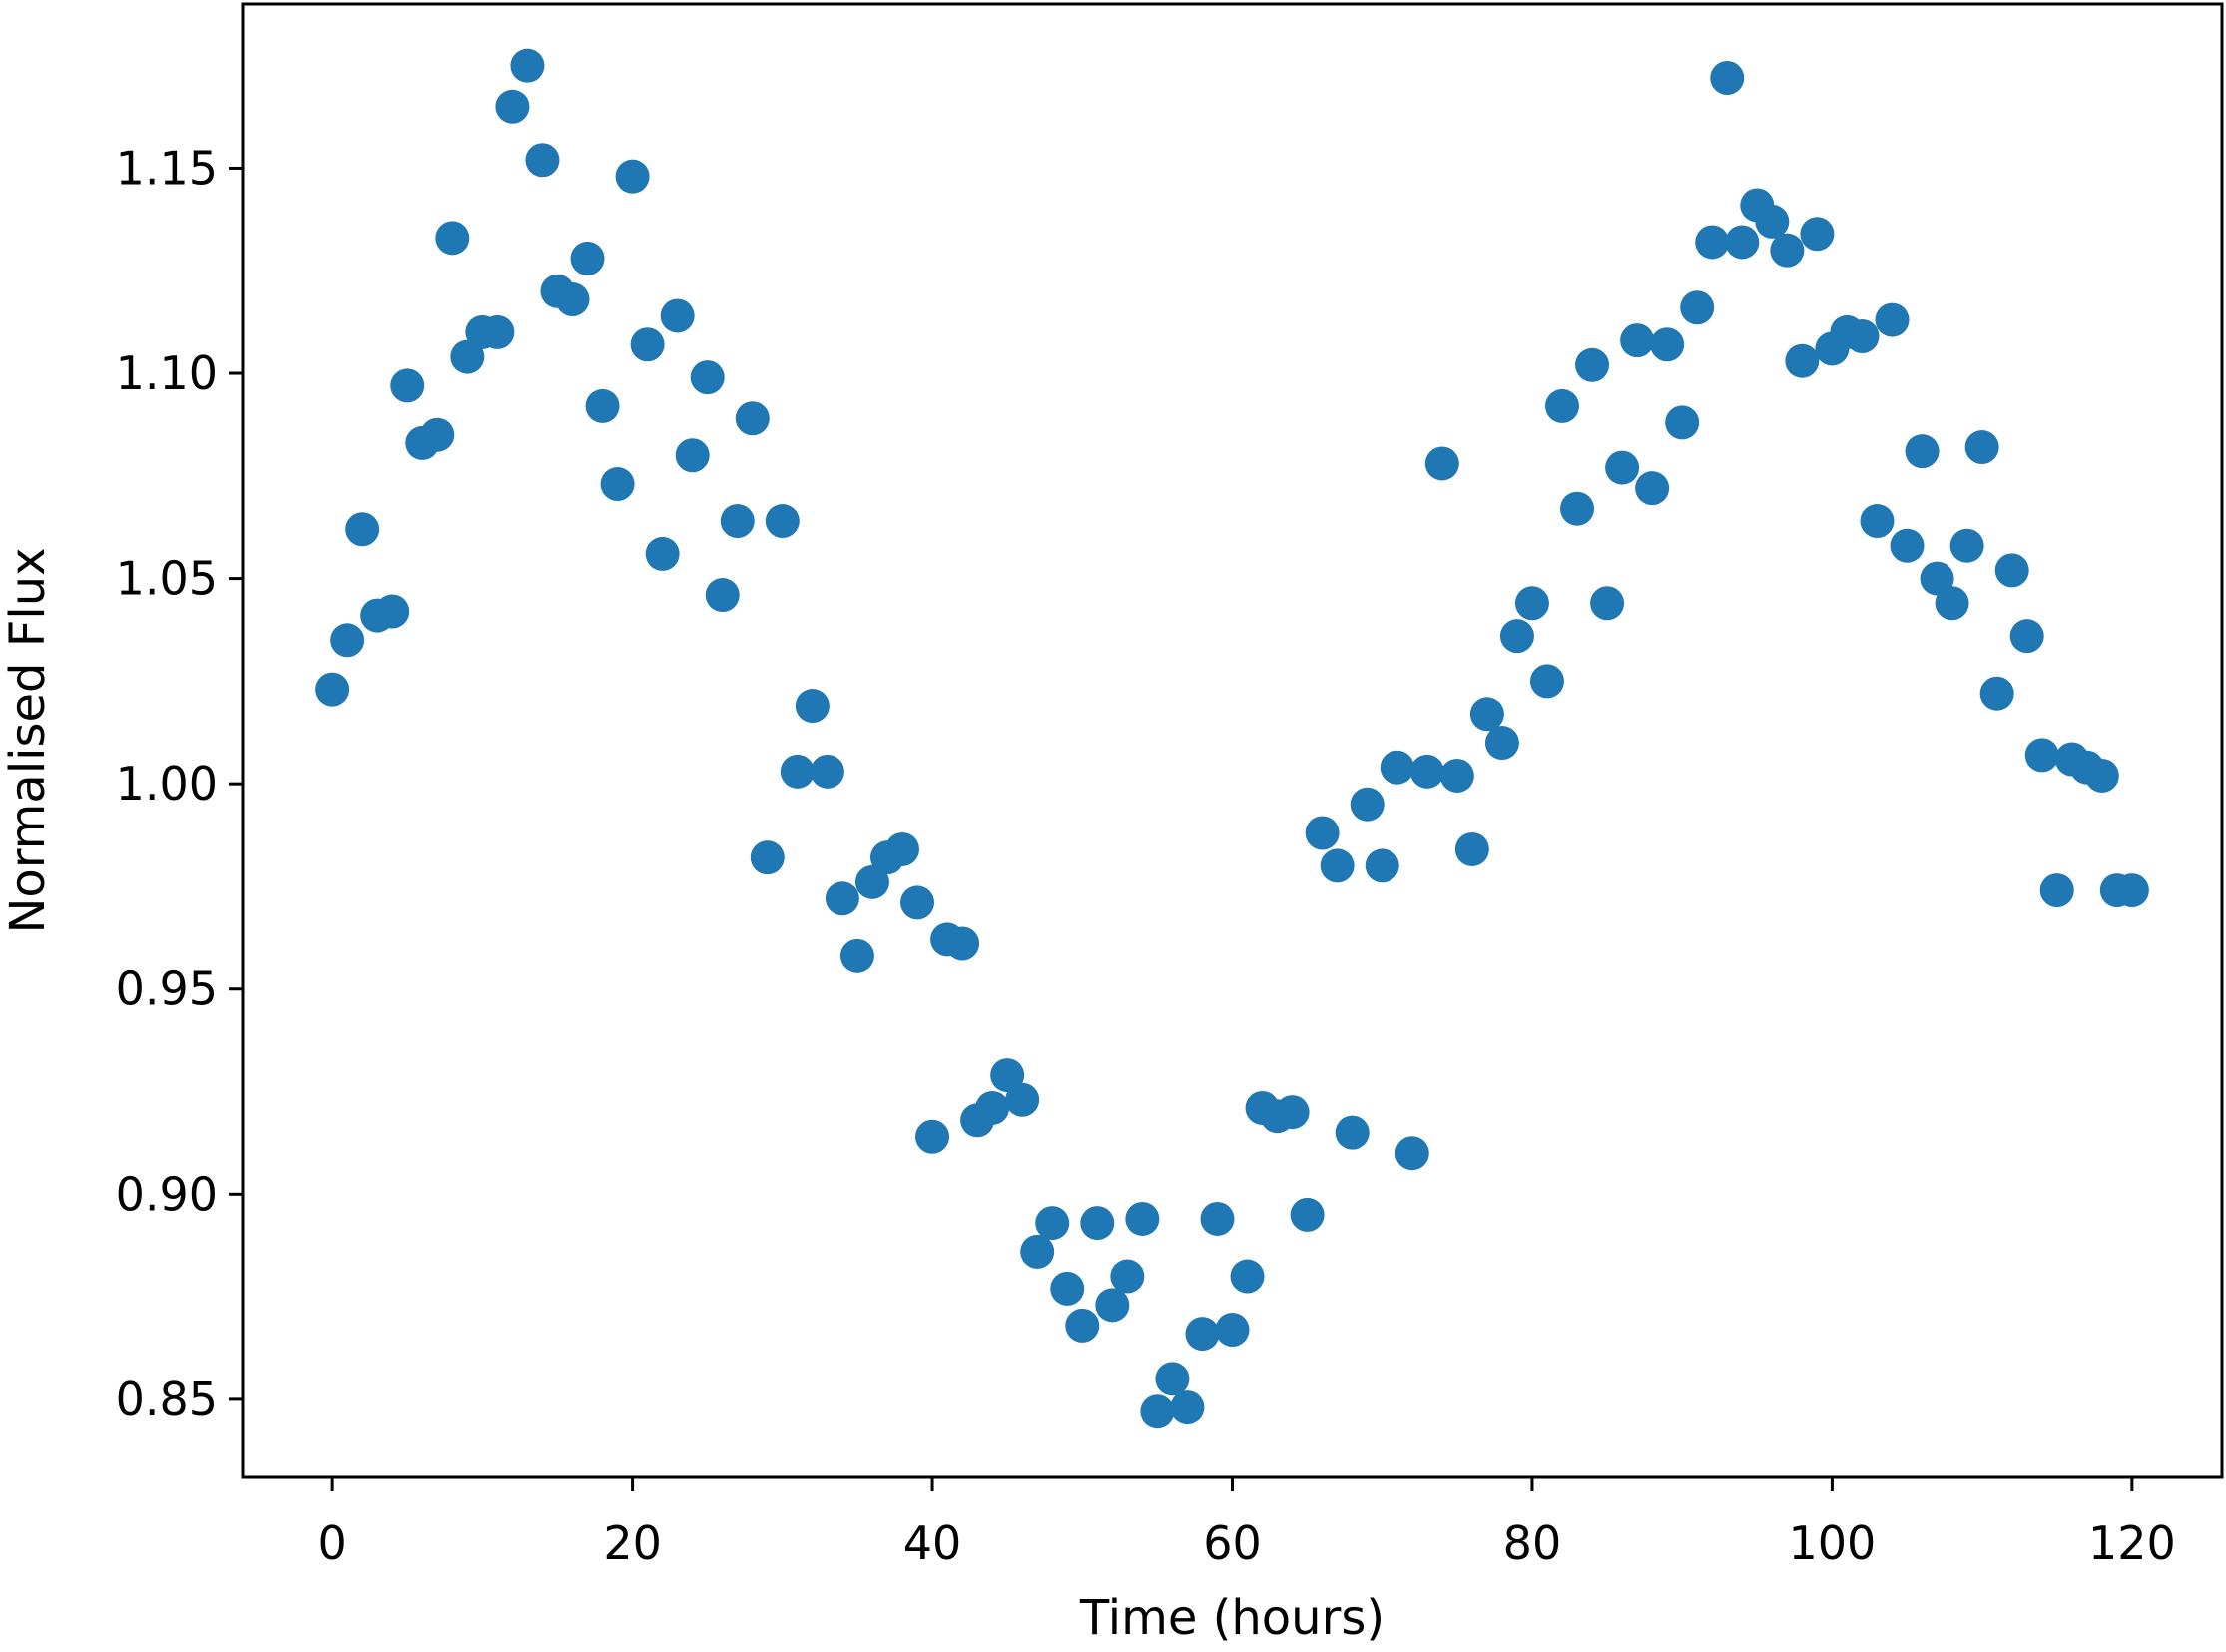  I want to click on y-tick-label: 1.10, so click(167, 373).